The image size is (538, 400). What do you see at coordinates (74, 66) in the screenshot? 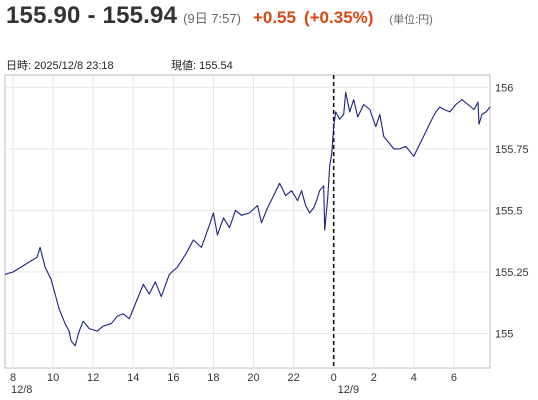
I see `datetime-value: 2025/12/8 23:18` at bounding box center [74, 66].